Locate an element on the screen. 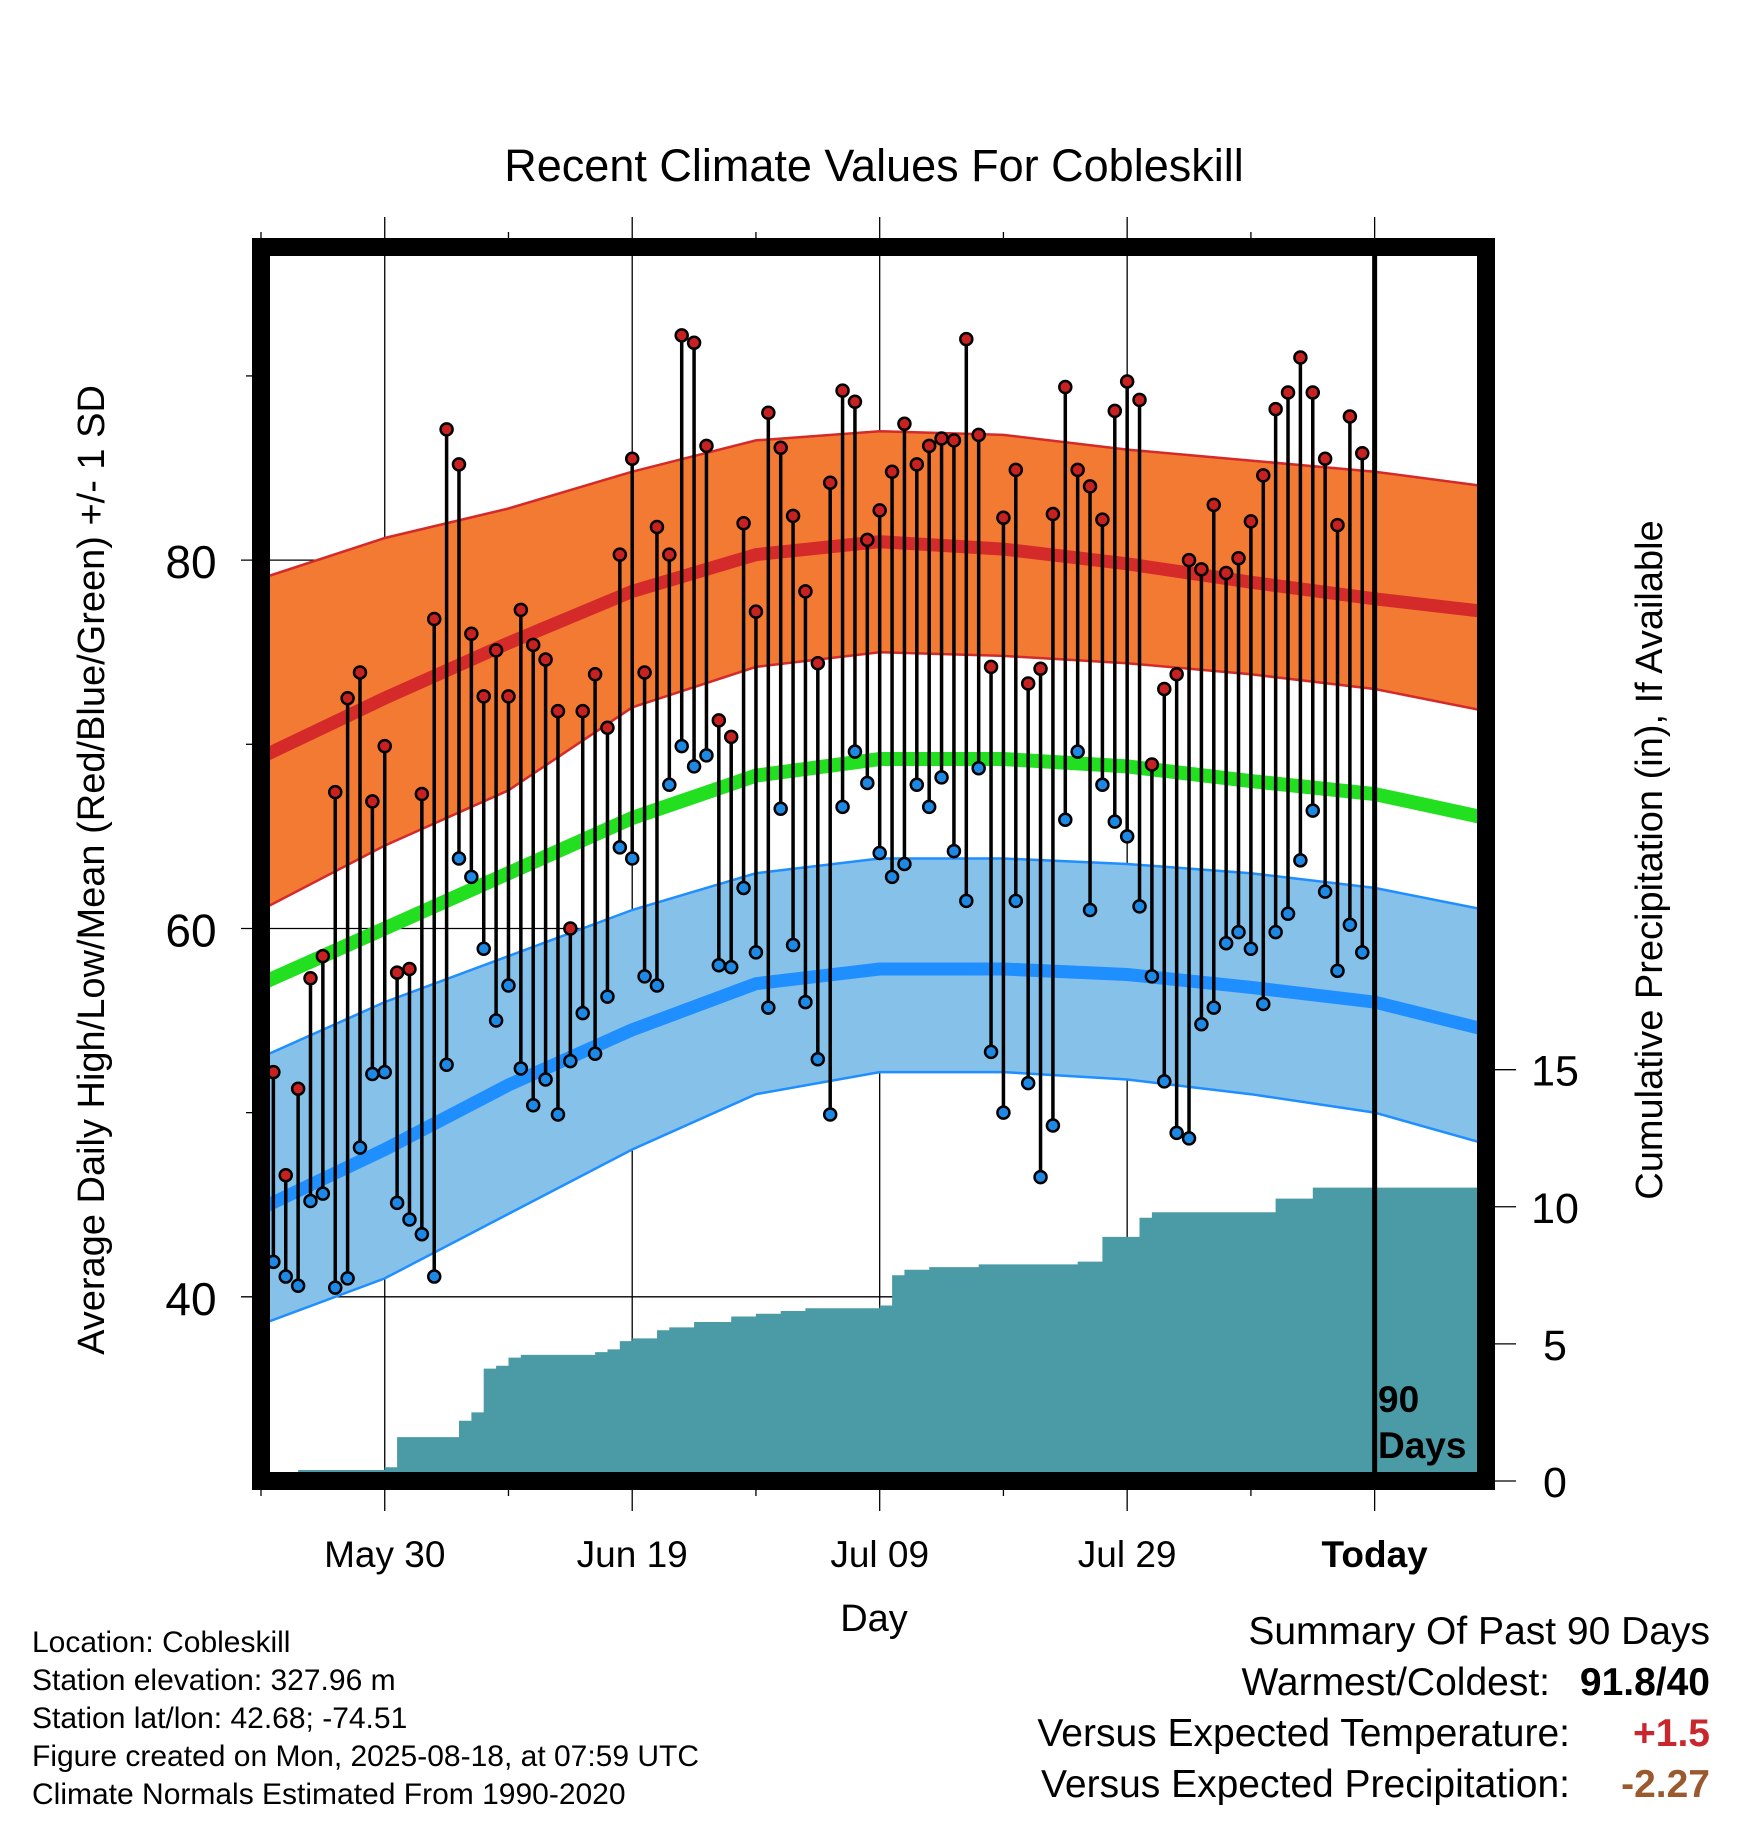 The image size is (1748, 1828). y-tick-label-80: 80 is located at coordinates (190, 562).